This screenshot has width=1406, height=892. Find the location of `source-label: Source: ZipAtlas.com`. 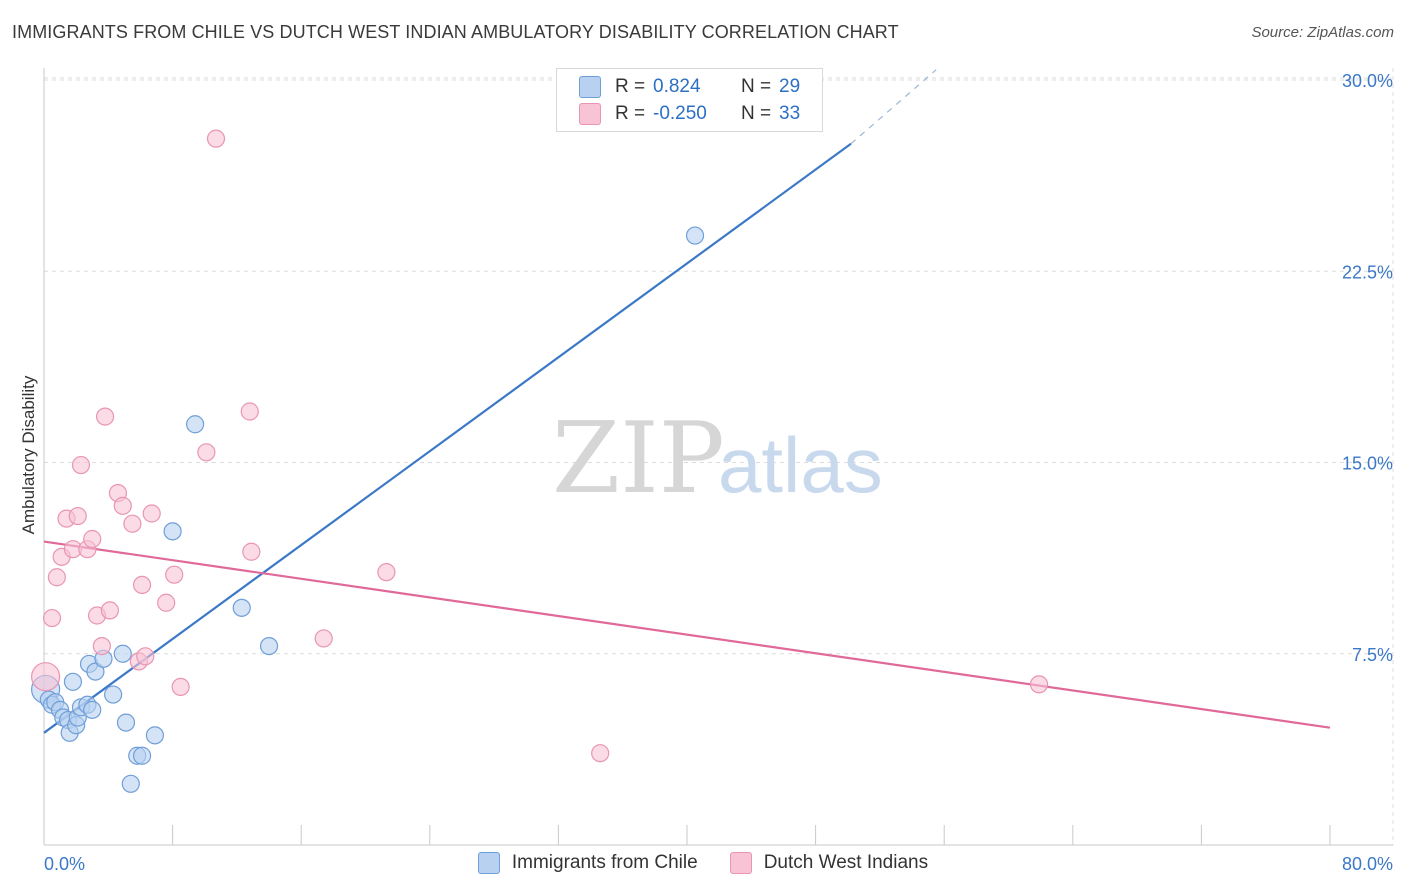

source-label: Source: ZipAtlas.com is located at coordinates (1322, 32).